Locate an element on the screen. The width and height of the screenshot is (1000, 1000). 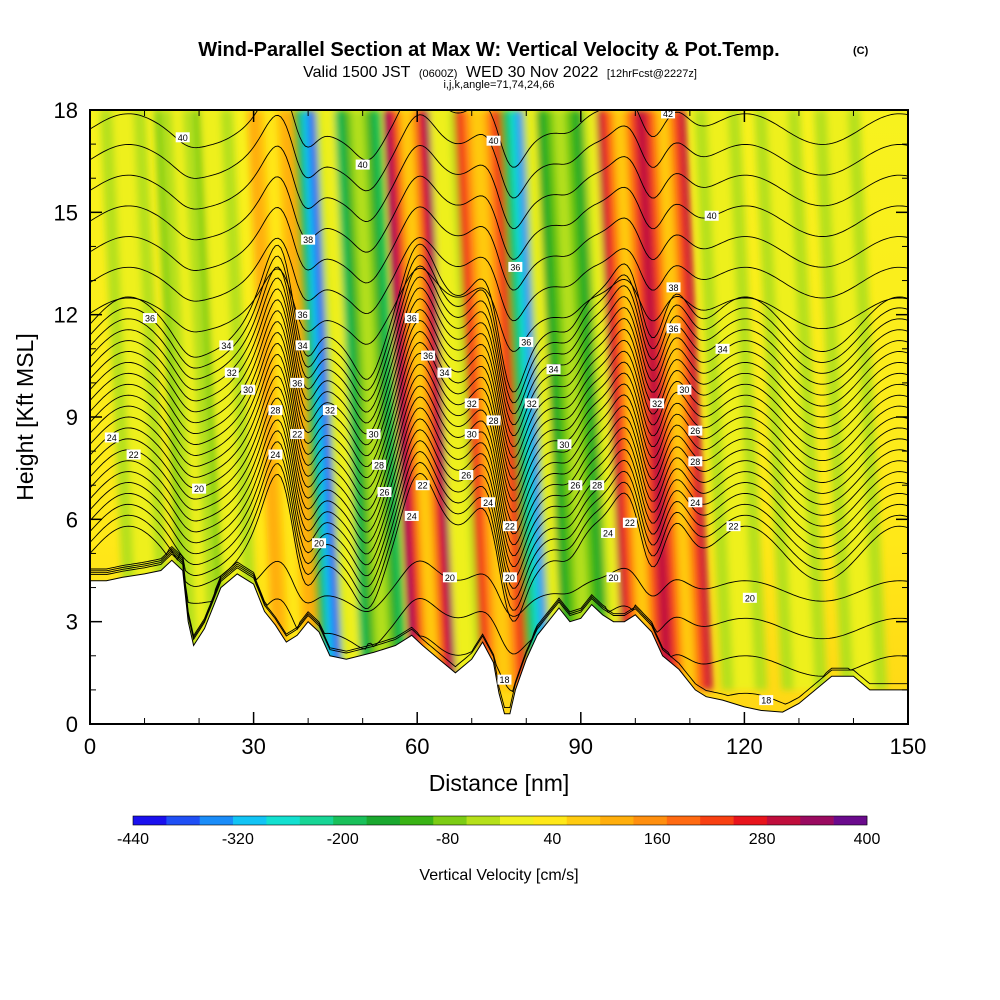
colorbar-frame is located at coordinates (500, 820).